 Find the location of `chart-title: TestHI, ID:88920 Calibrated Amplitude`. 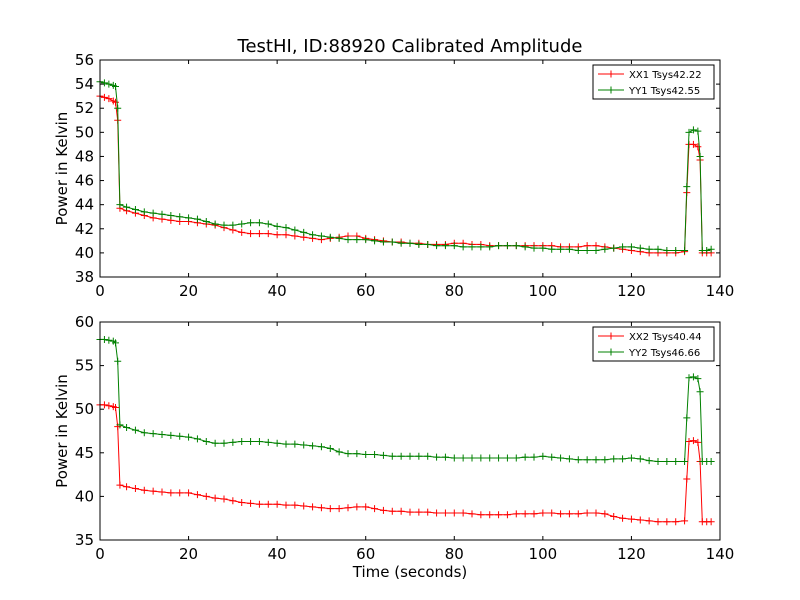

chart-title: TestHI, ID:88920 Calibrated Amplitude is located at coordinates (410, 46).